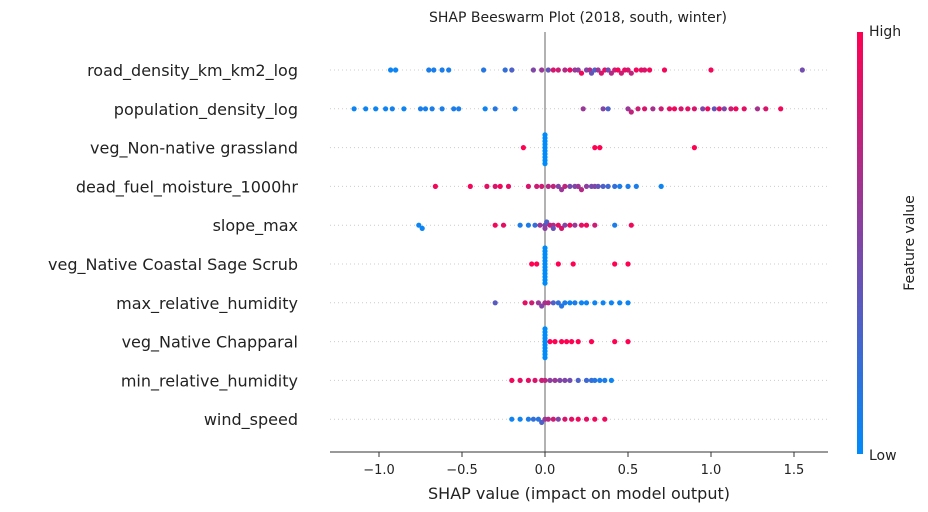 This screenshot has height=512, width=928. What do you see at coordinates (207, 304) in the screenshot?
I see `feature-label: max_relative_humidity` at bounding box center [207, 304].